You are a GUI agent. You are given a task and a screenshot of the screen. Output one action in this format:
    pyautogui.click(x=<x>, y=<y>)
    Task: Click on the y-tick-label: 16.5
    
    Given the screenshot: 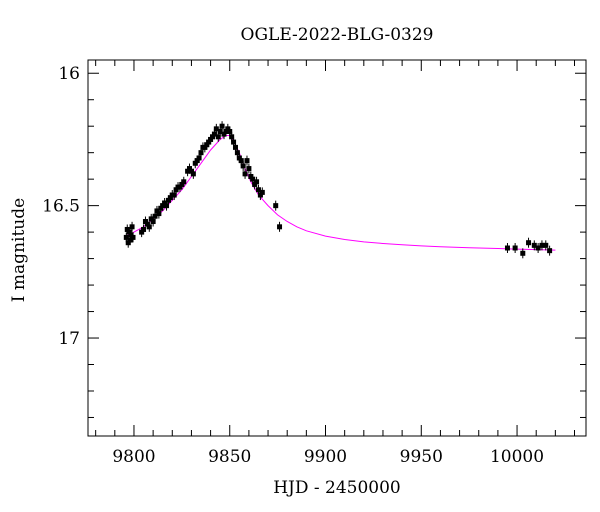 What is the action you would take?
    pyautogui.click(x=61, y=207)
    